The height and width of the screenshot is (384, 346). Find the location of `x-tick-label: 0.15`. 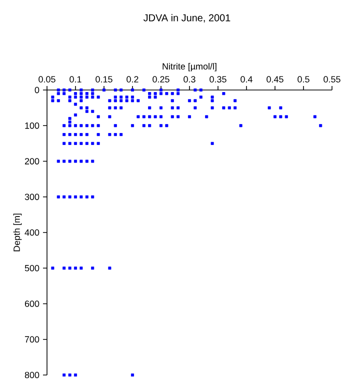

x-tick-label: 0.15 is located at coordinates (104, 79).